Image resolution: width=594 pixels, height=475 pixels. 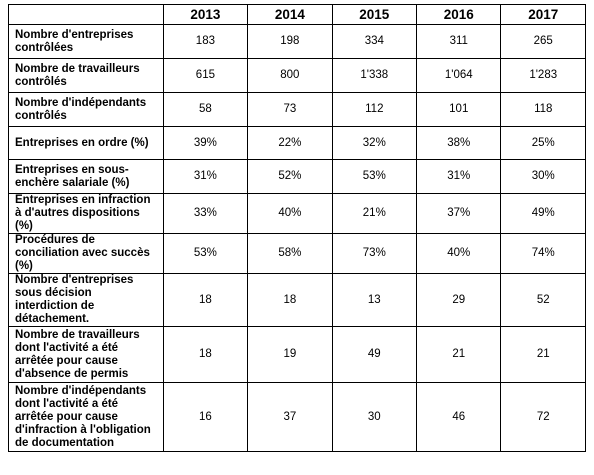 What do you see at coordinates (374, 253) in the screenshot?
I see `table-cell: 73%` at bounding box center [374, 253].